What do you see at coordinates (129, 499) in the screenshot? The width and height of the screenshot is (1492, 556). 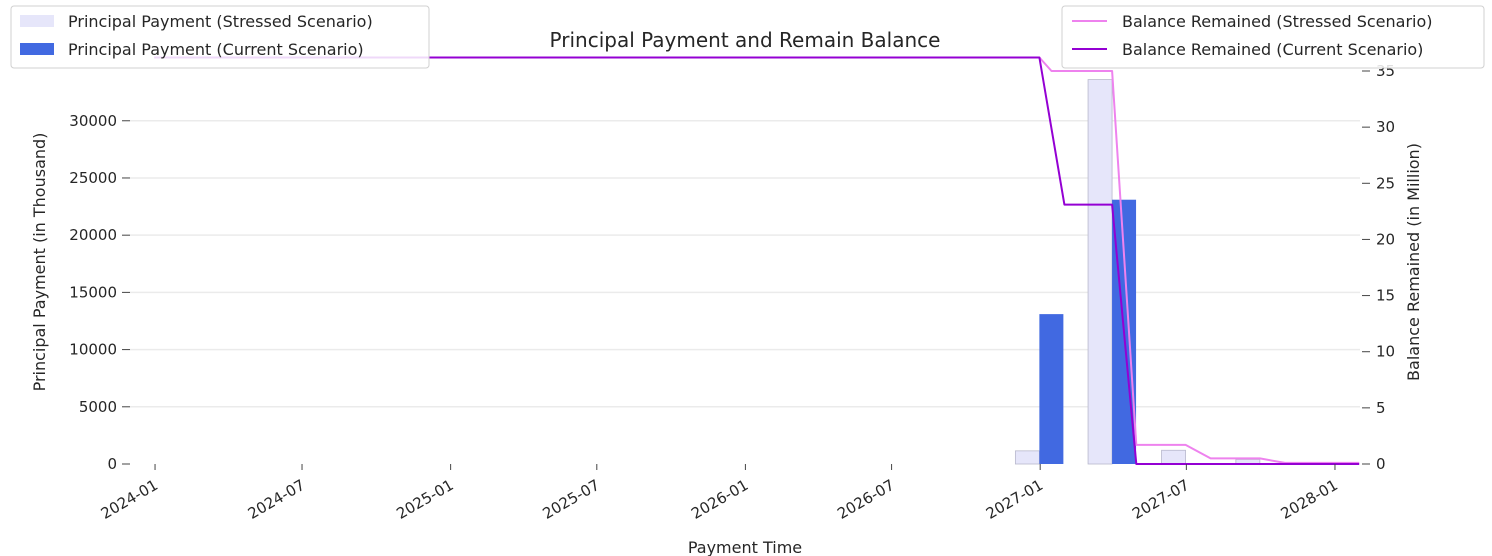 I see `x-tick-label-0: 2024-01` at bounding box center [129, 499].